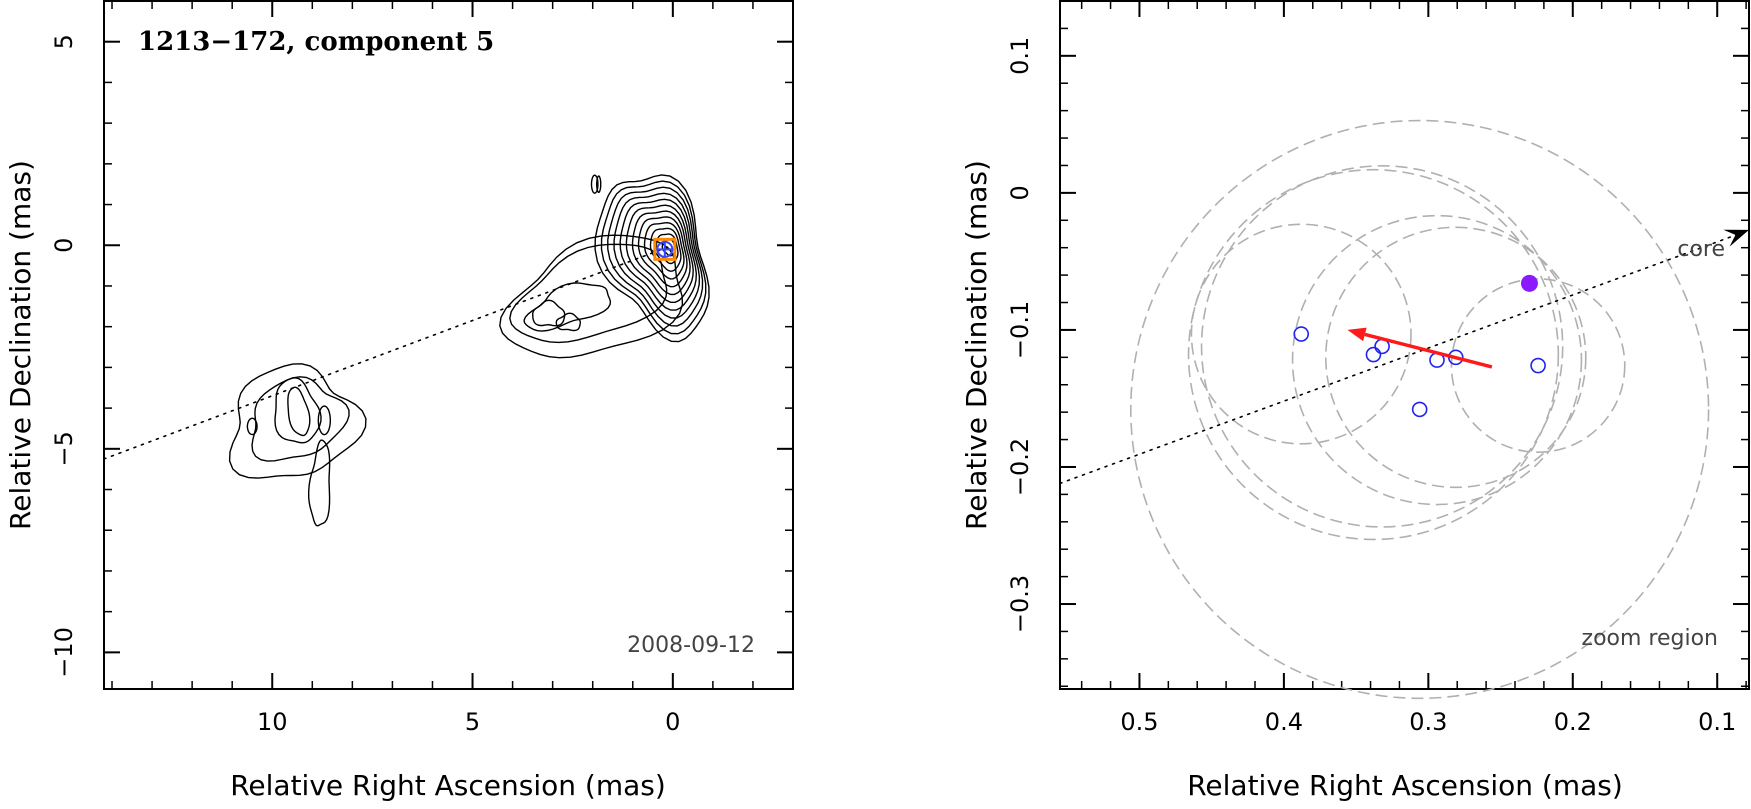 This screenshot has height=809, width=1751. What do you see at coordinates (1020, 467) in the screenshot?
I see `y-tick-label: −0.2` at bounding box center [1020, 467].